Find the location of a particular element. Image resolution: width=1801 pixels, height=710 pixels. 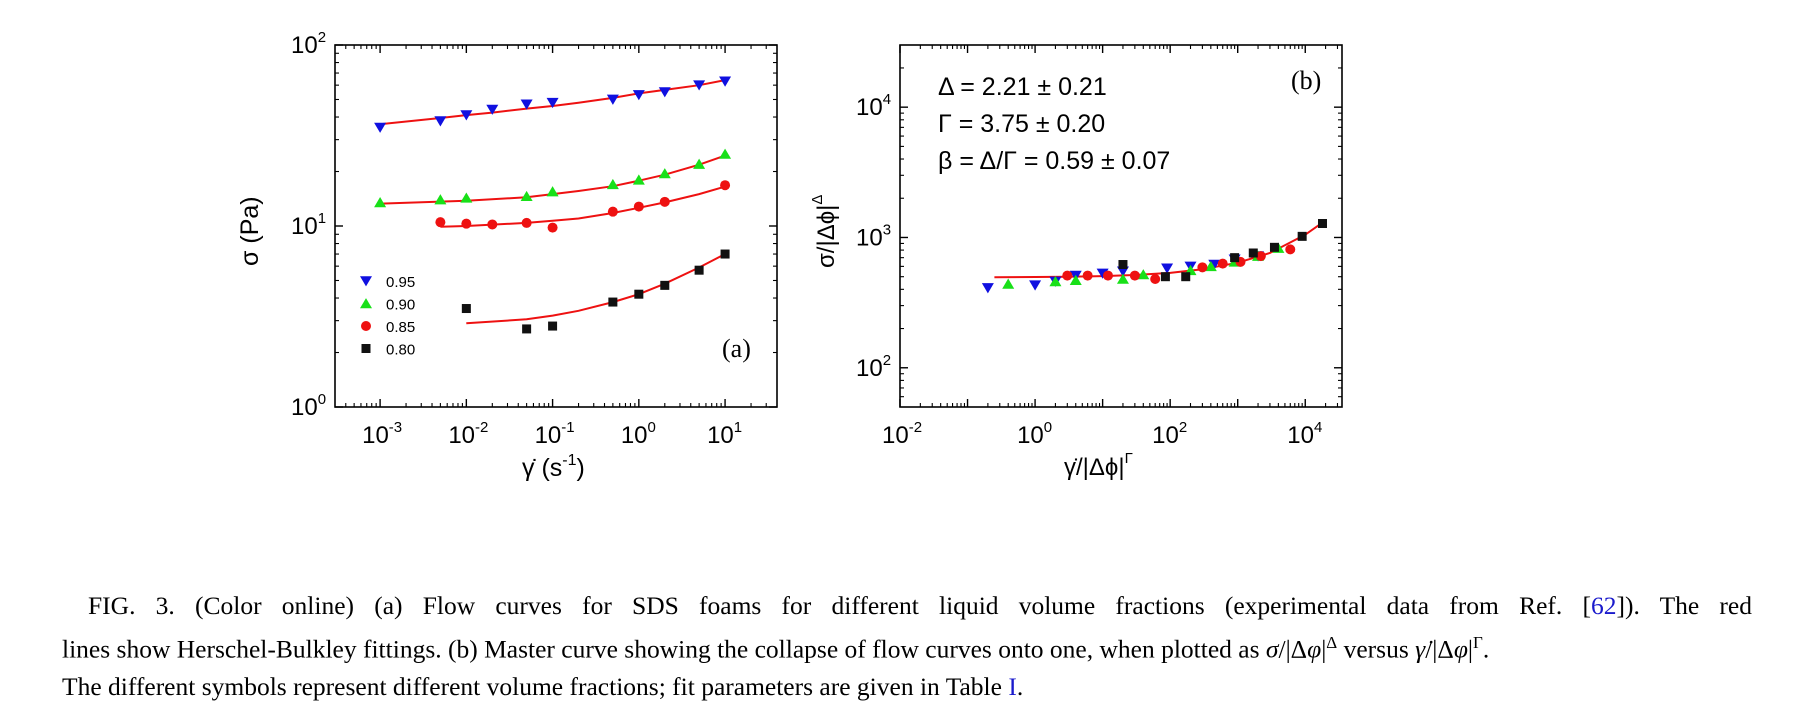

caption-ref-62: 62 is located at coordinates (1603, 605).